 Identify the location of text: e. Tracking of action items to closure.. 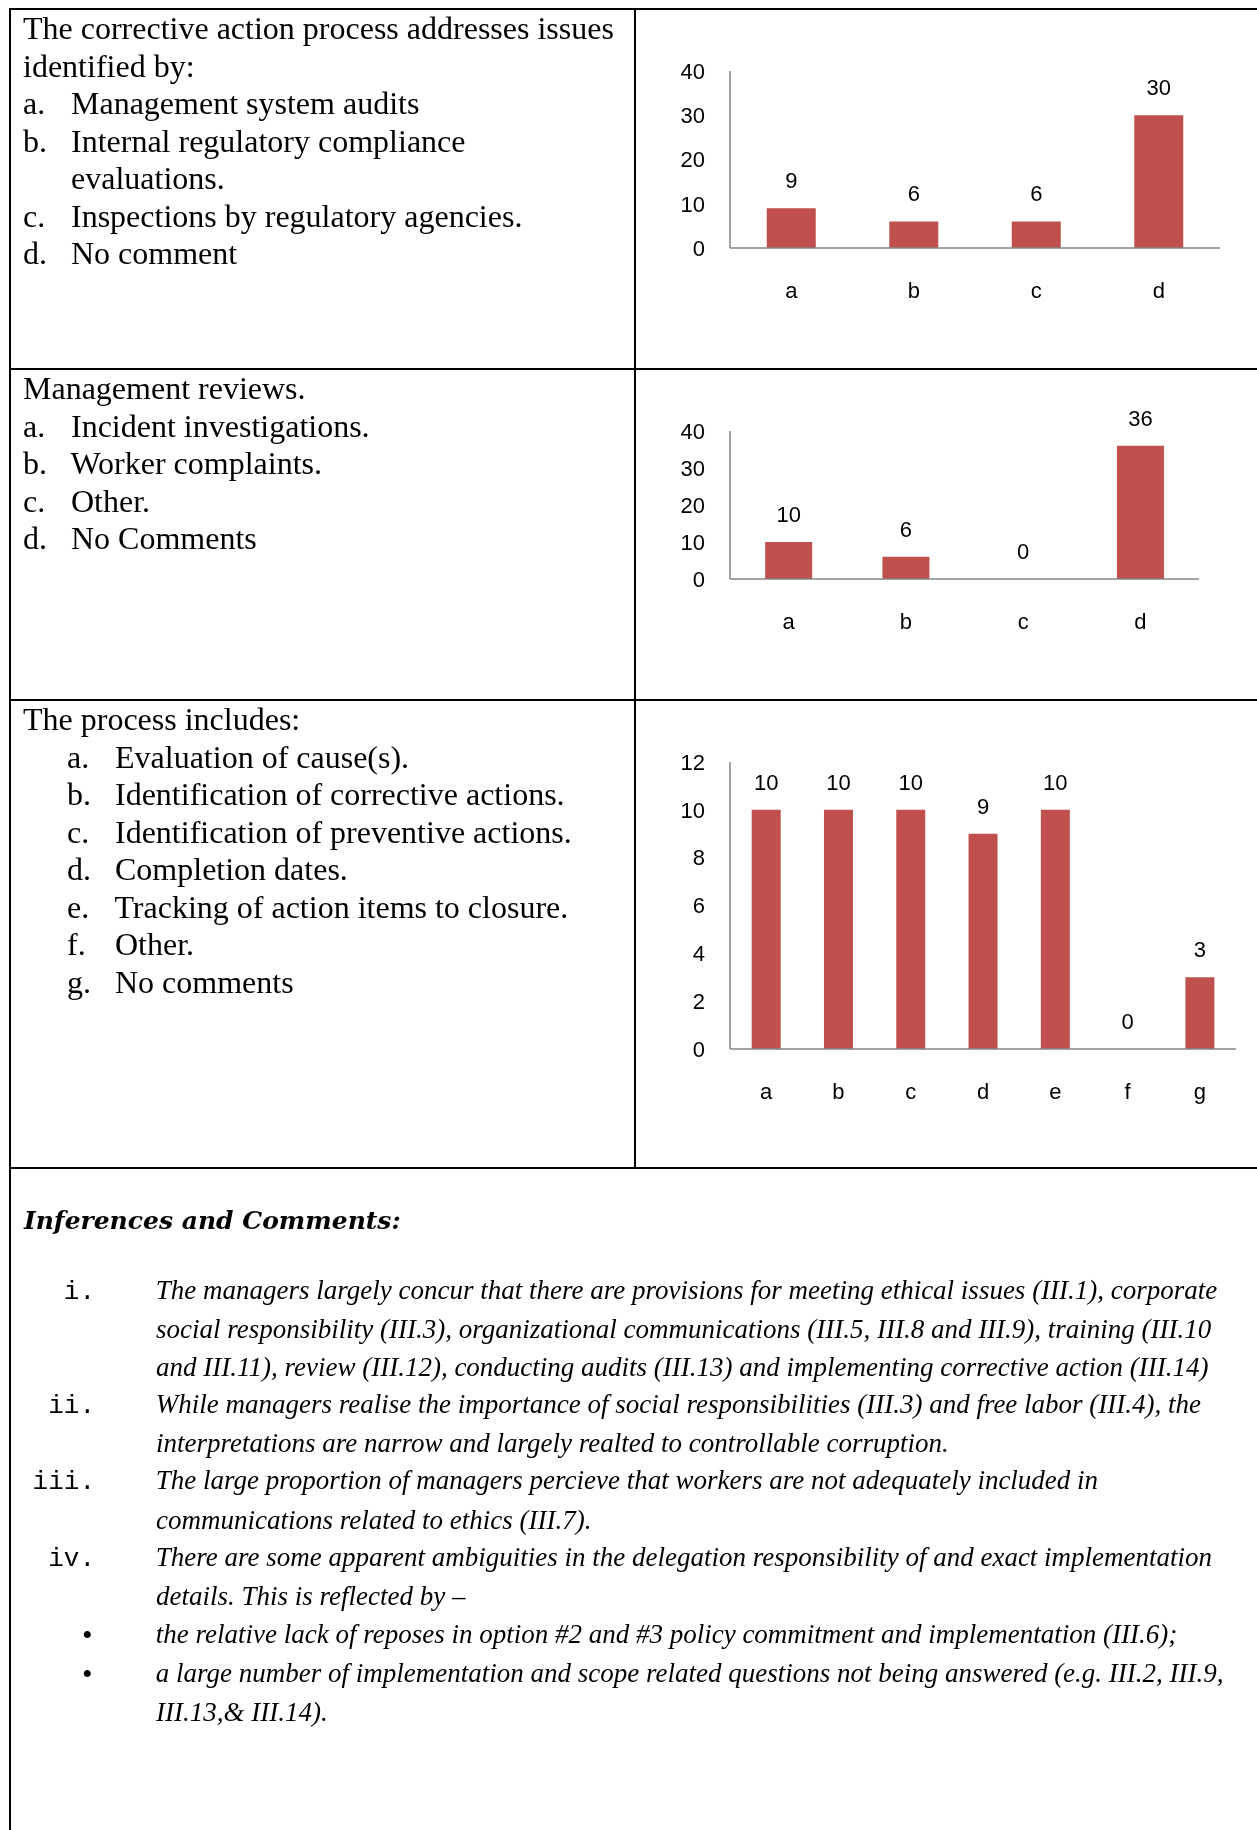
(318, 907).